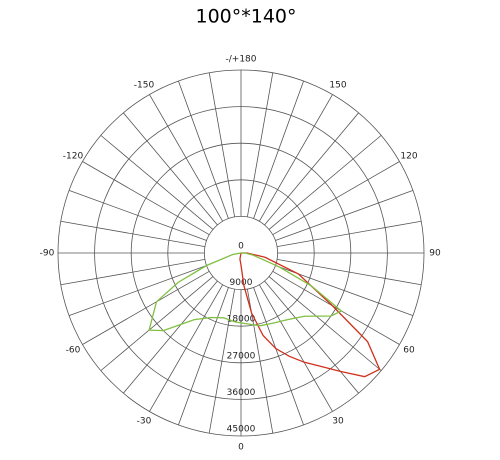 The image size is (500, 460). What do you see at coordinates (144, 85) in the screenshot?
I see `angle-tick-label: -150` at bounding box center [144, 85].